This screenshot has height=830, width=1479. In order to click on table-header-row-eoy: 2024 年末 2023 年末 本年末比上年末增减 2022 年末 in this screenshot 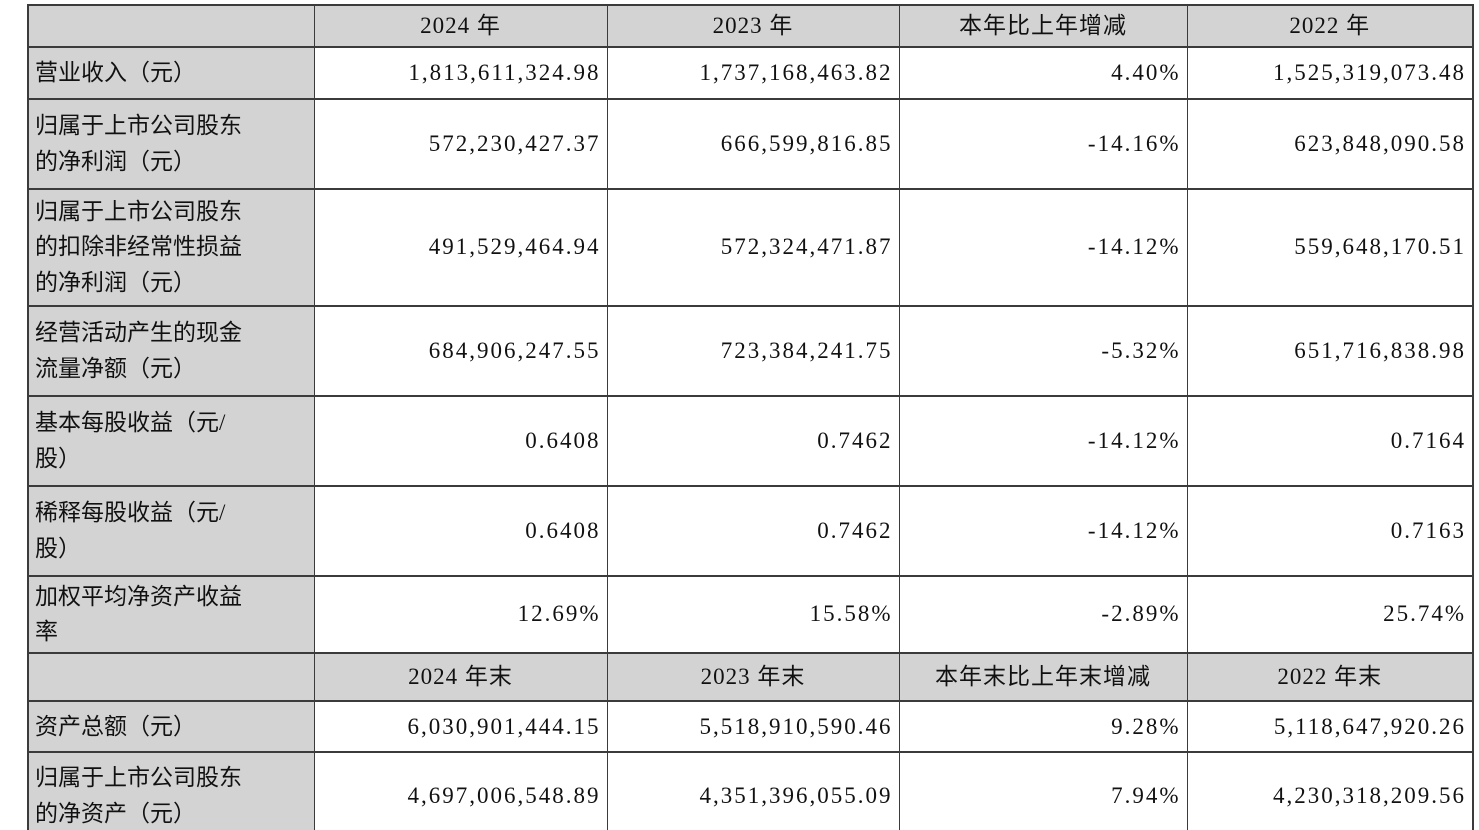, I will do `click(750, 676)`.